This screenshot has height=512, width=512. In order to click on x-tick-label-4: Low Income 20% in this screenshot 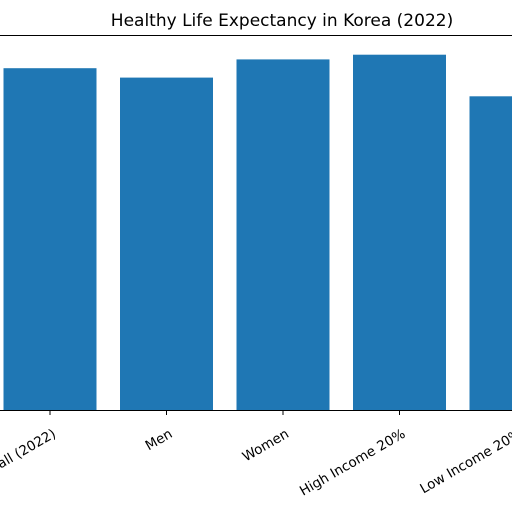, I will do `click(464, 461)`.